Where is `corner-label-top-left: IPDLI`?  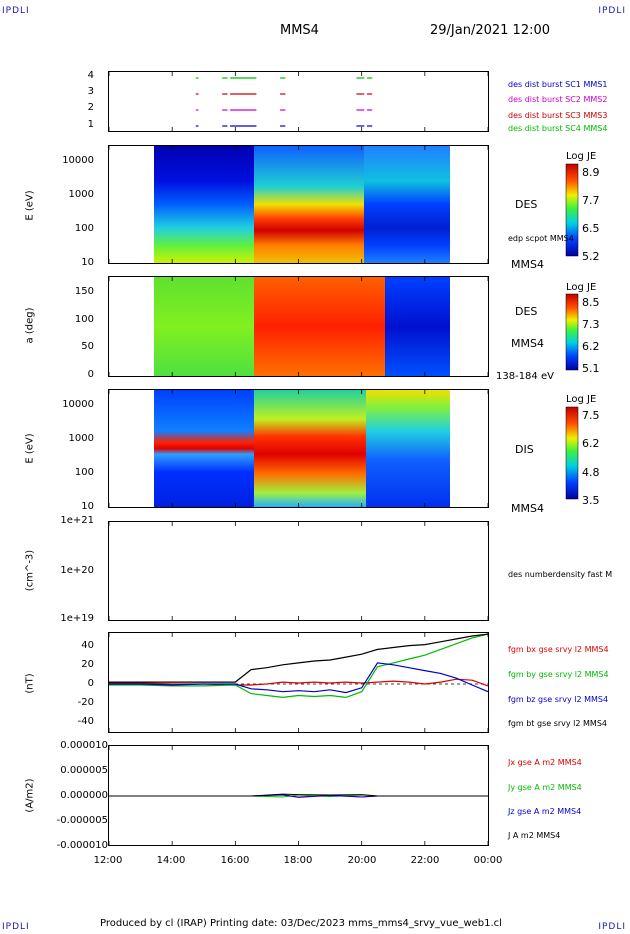 corner-label-top-left: IPDLI is located at coordinates (16, 11).